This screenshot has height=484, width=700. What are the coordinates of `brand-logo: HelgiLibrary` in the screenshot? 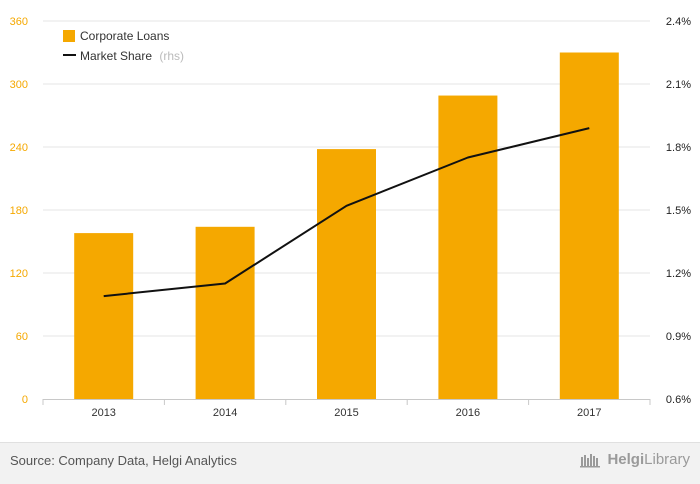 It's located at (635, 459).